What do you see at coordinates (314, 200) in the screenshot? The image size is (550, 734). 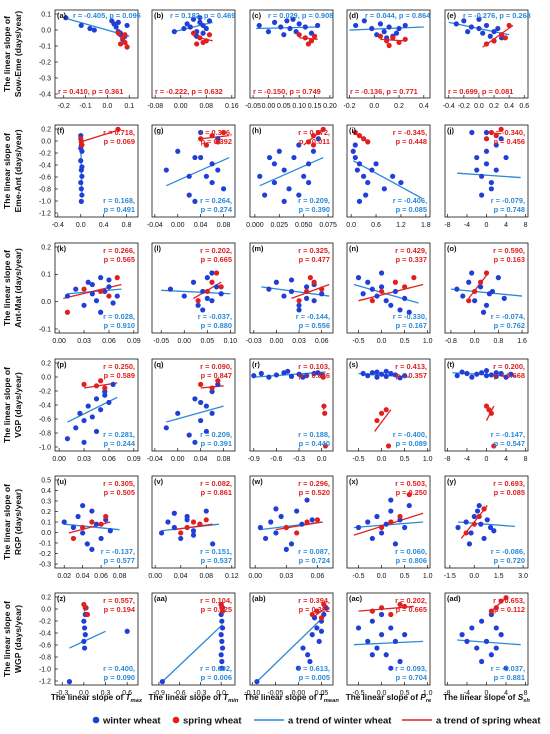 I see `winter-stat-text: r = 0.209,` at bounding box center [314, 200].